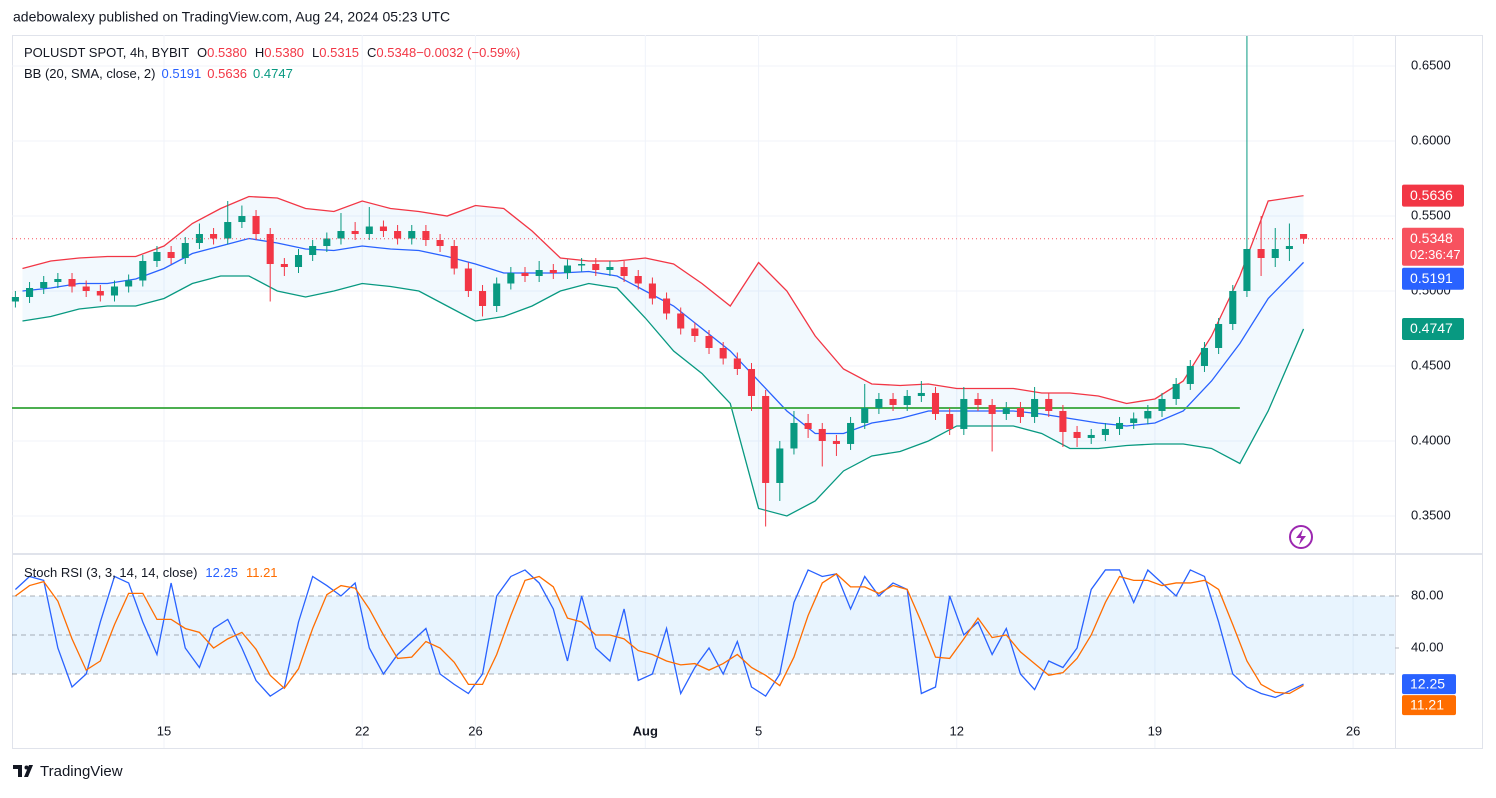 This screenshot has height=798, width=1496. What do you see at coordinates (339, 52) in the screenshot?
I see `ohlc-value: 0.5315` at bounding box center [339, 52].